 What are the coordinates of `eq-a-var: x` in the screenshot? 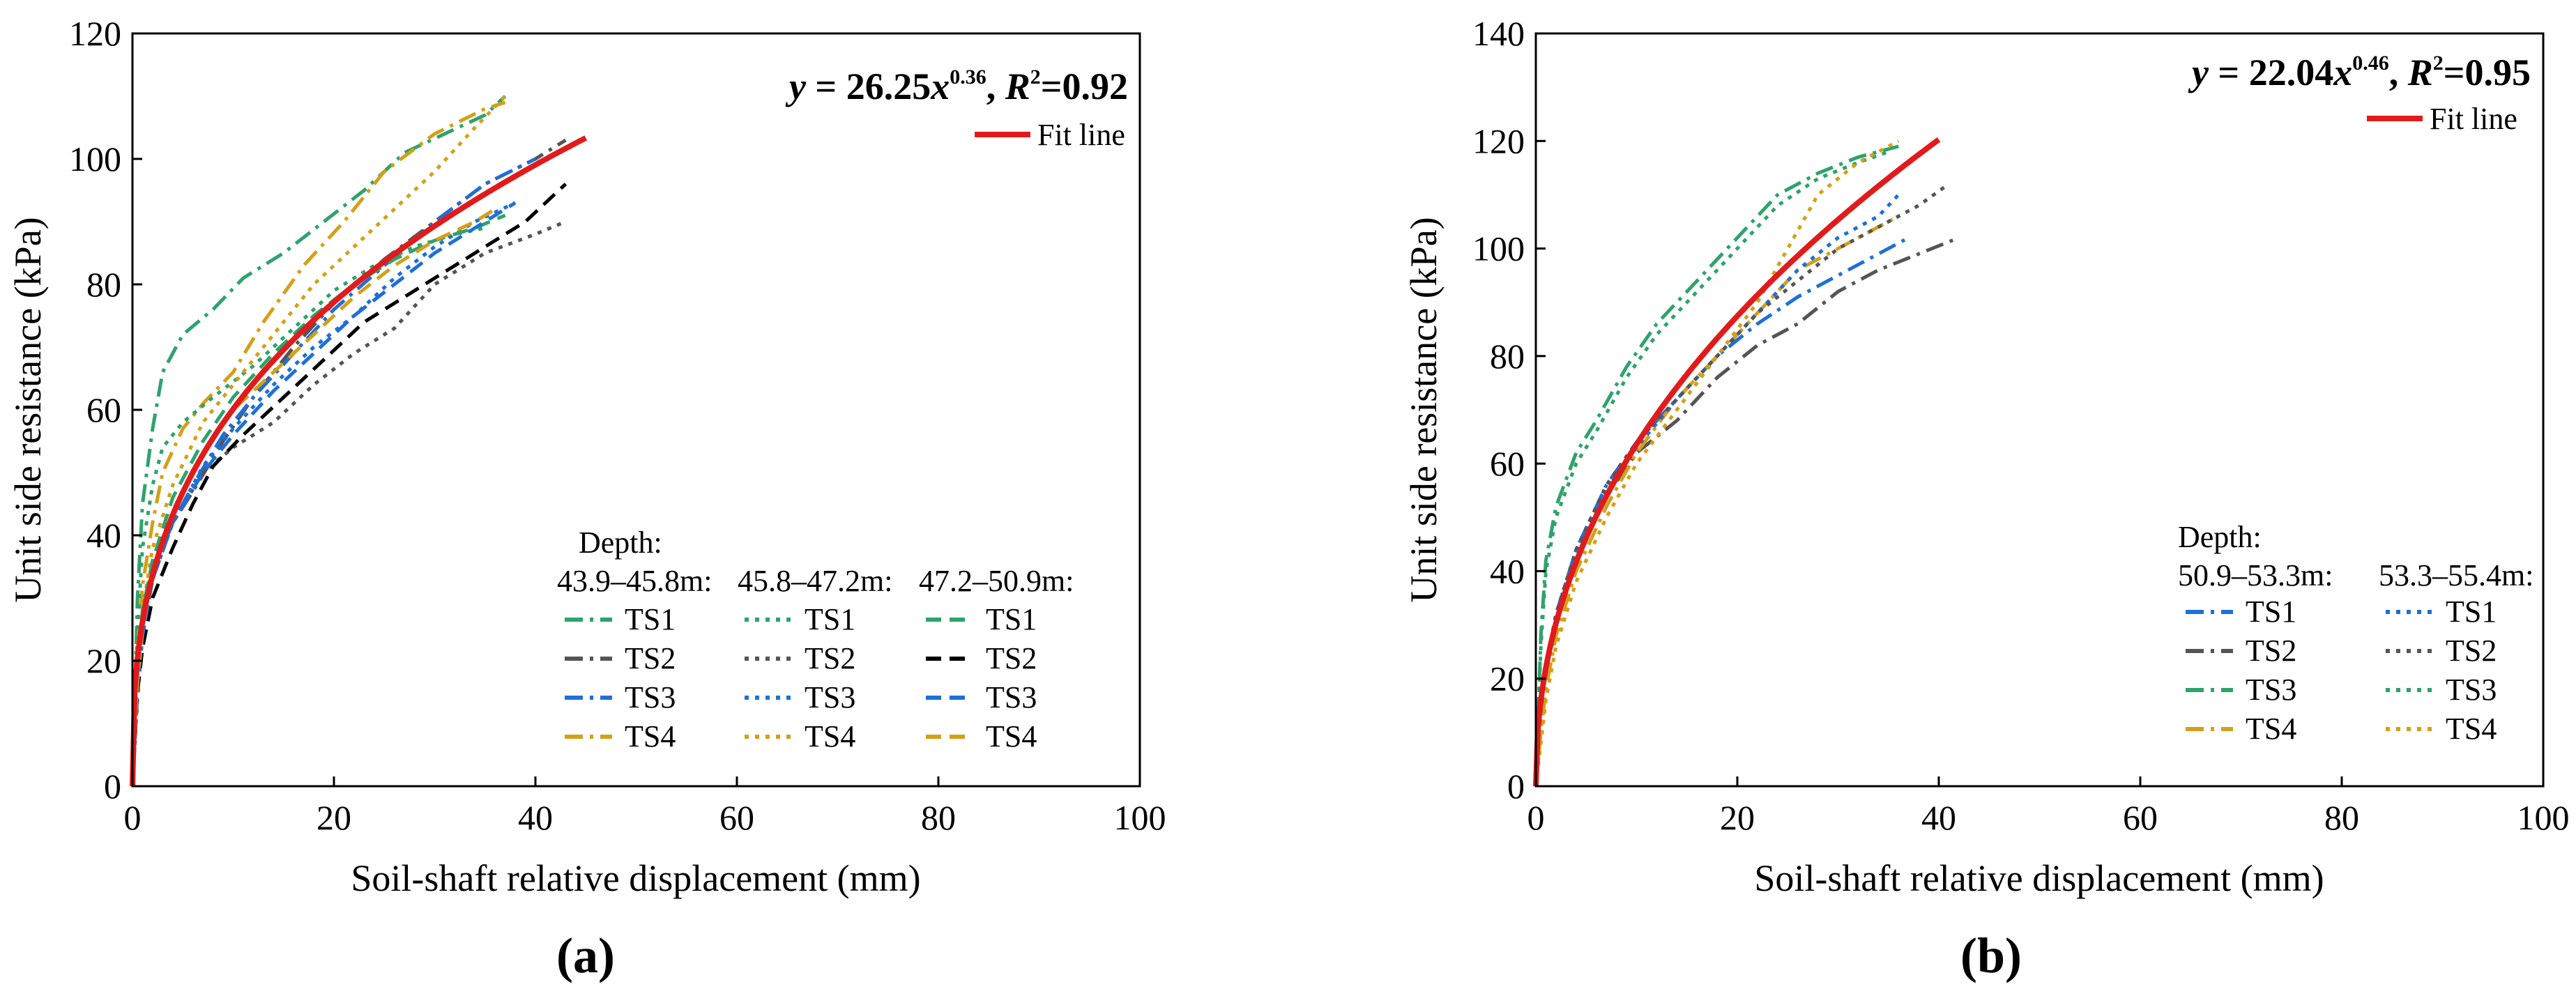 It's located at (940, 87).